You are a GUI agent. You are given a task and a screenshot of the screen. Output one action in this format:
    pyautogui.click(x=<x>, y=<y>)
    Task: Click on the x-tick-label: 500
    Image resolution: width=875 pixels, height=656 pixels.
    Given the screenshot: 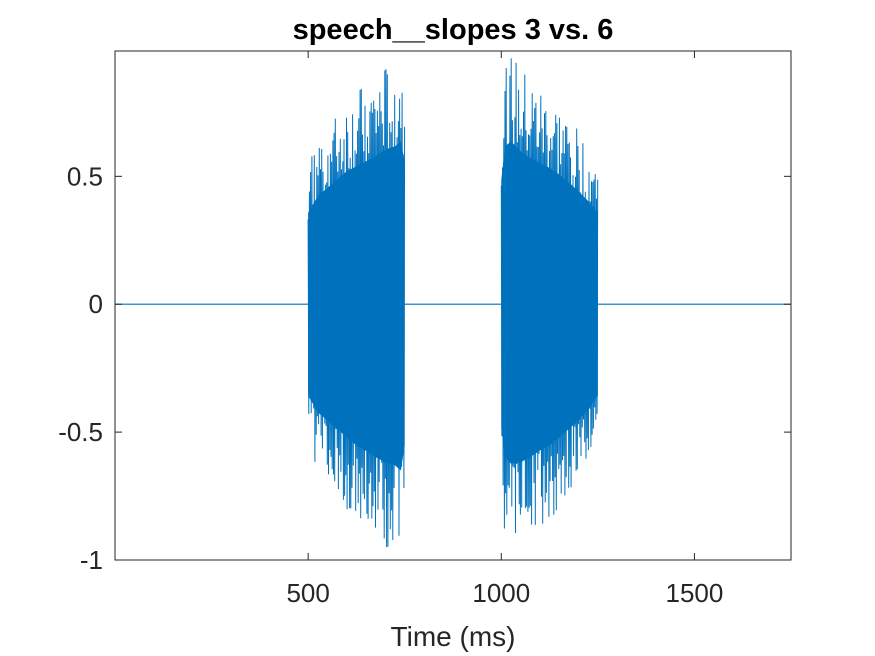 What is the action you would take?
    pyautogui.click(x=307, y=593)
    